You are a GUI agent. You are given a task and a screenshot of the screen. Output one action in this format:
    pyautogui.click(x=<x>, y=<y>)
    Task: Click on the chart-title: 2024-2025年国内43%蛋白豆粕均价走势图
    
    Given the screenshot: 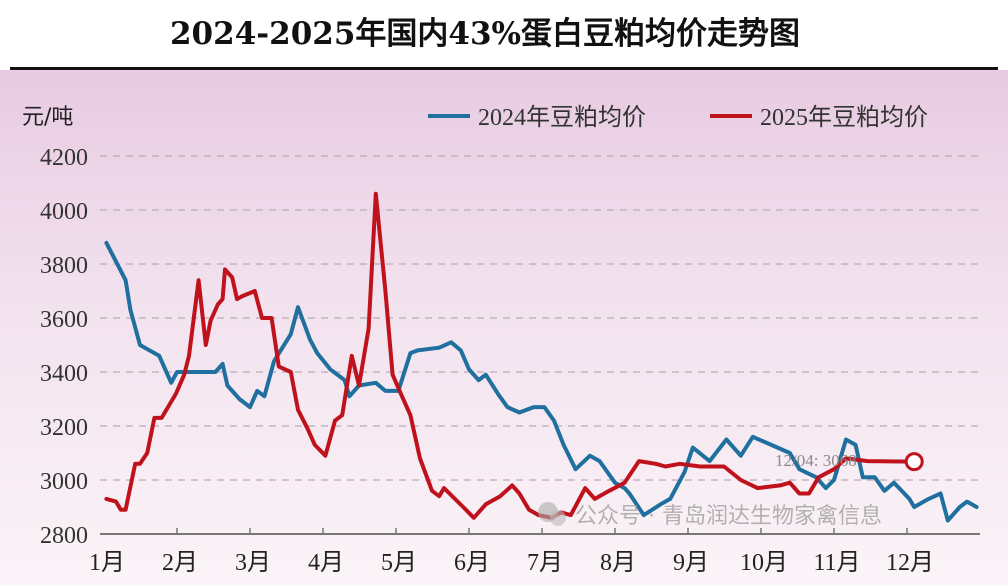 What is the action you would take?
    pyautogui.click(x=485, y=34)
    